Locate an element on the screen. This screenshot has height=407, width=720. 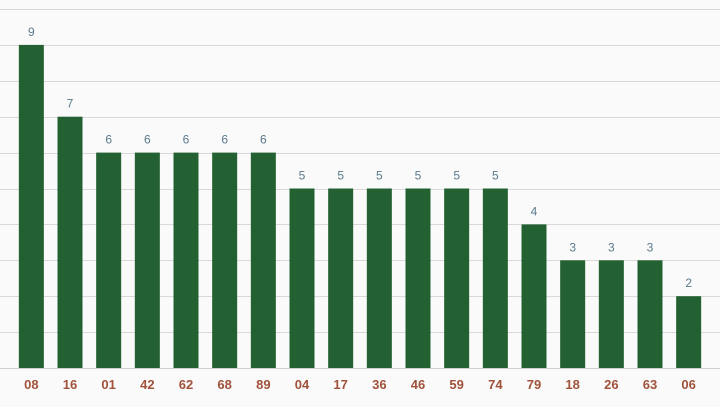
x-tick-label-79: 79 is located at coordinates (534, 384).